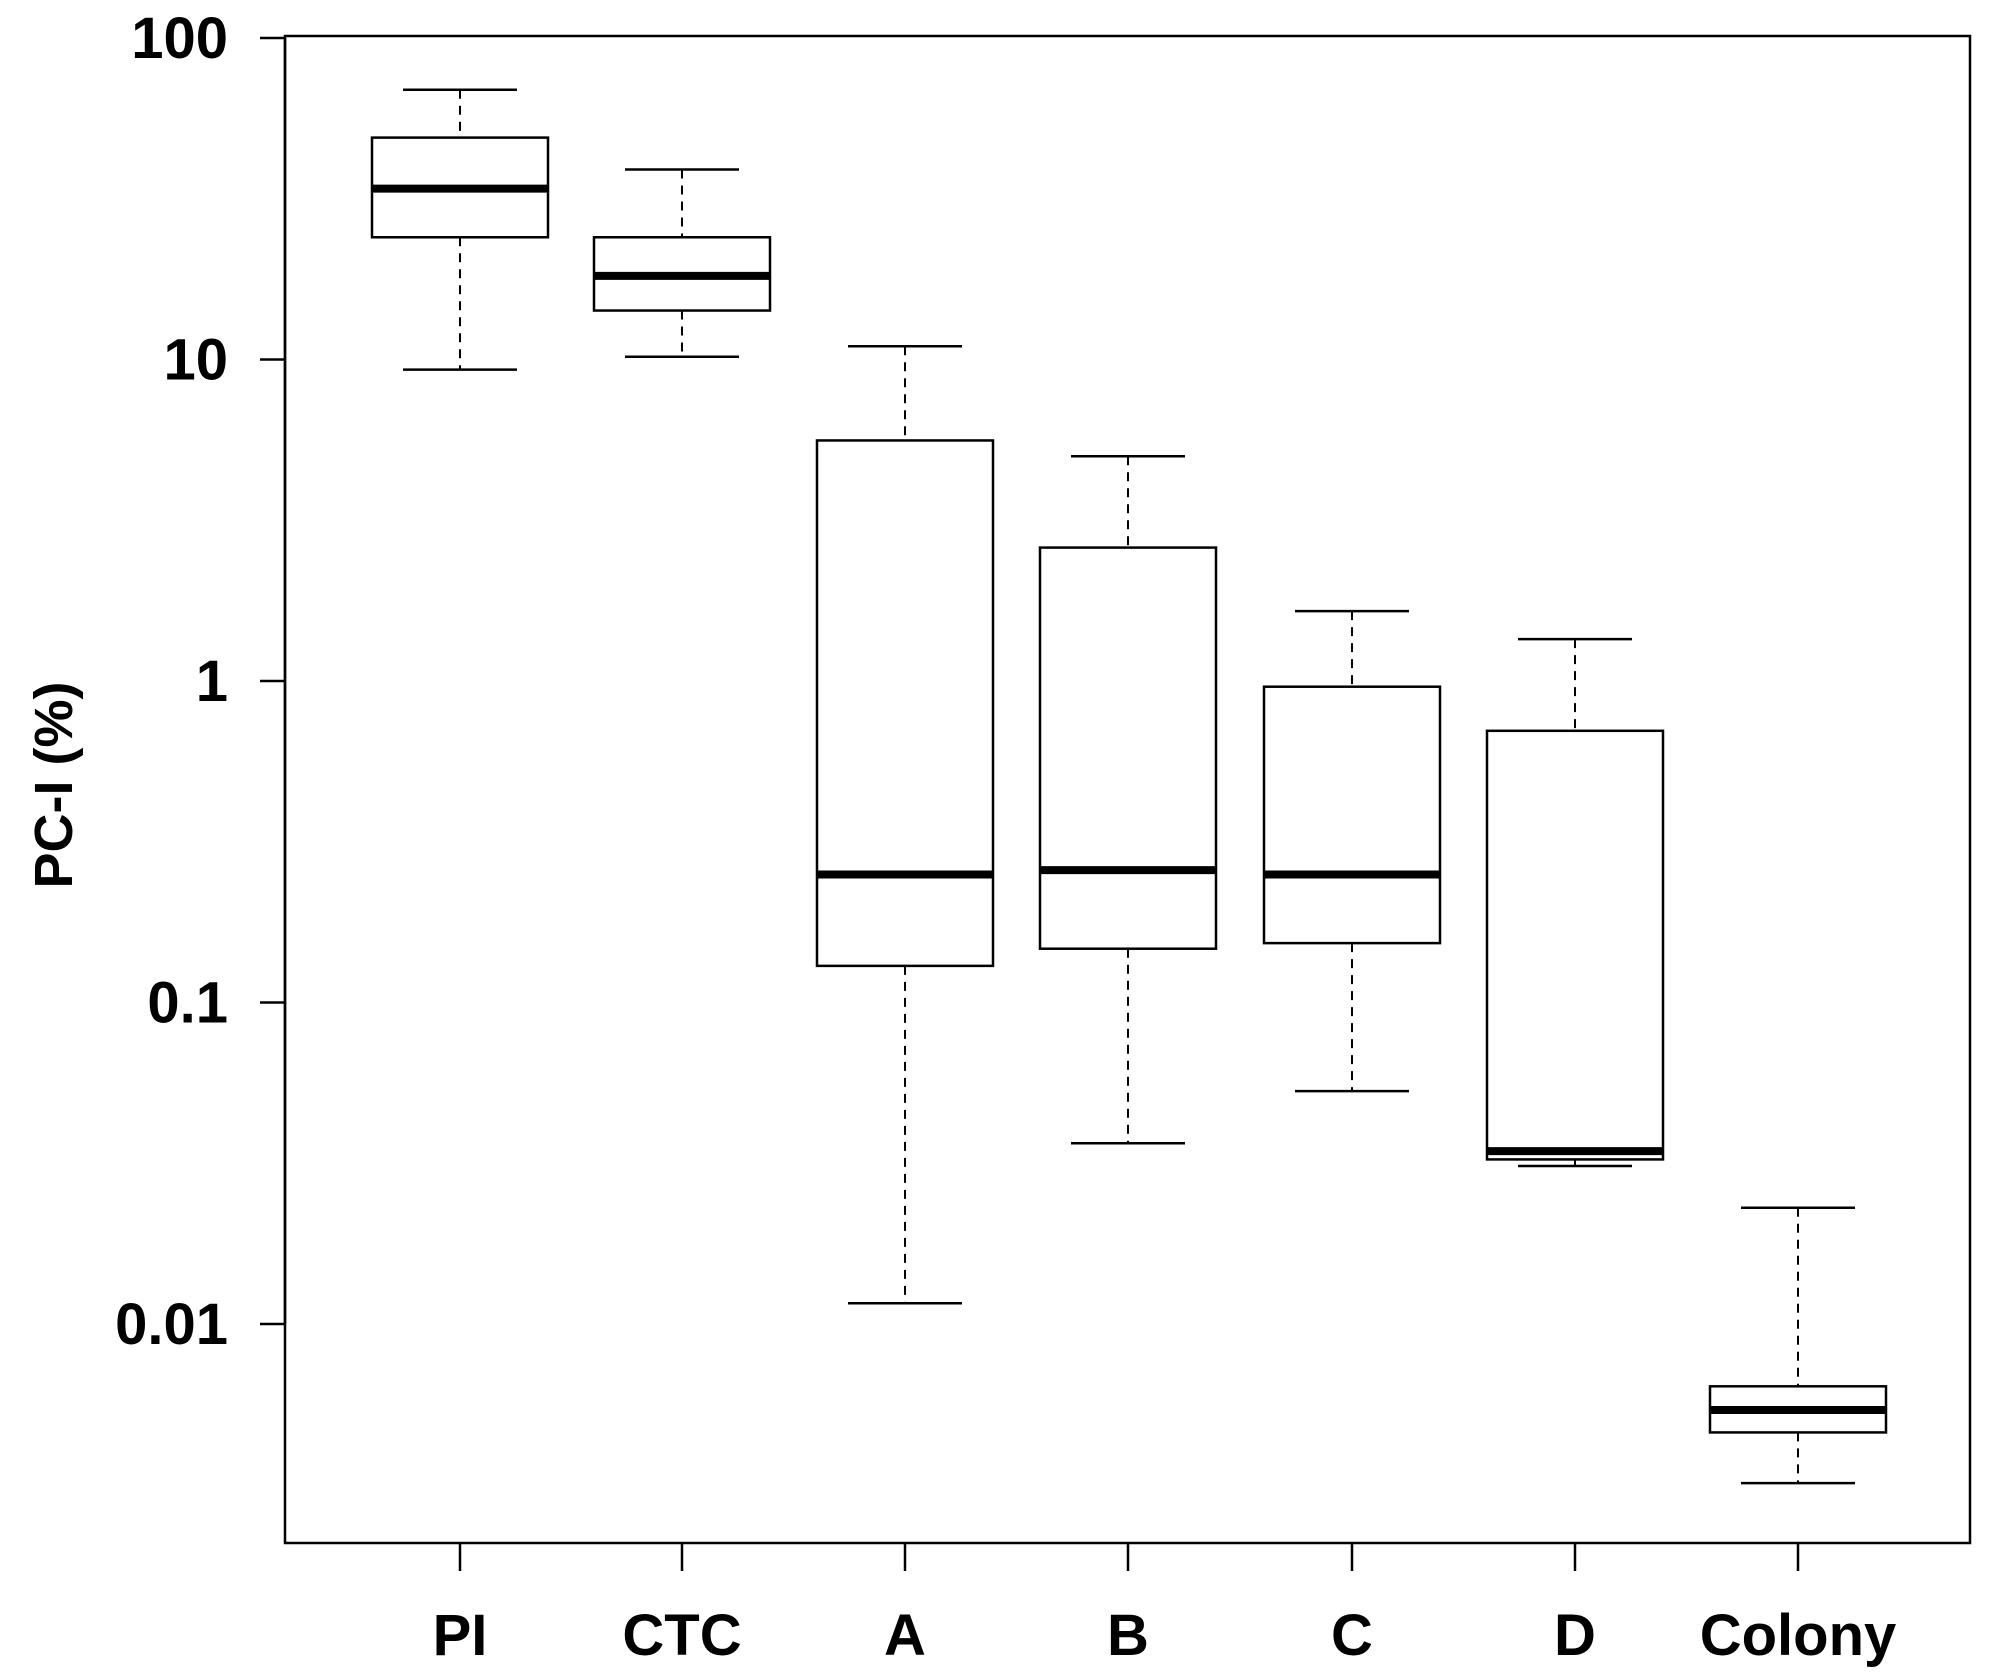  What do you see at coordinates (212, 681) in the screenshot?
I see `y-tick-label: 1` at bounding box center [212, 681].